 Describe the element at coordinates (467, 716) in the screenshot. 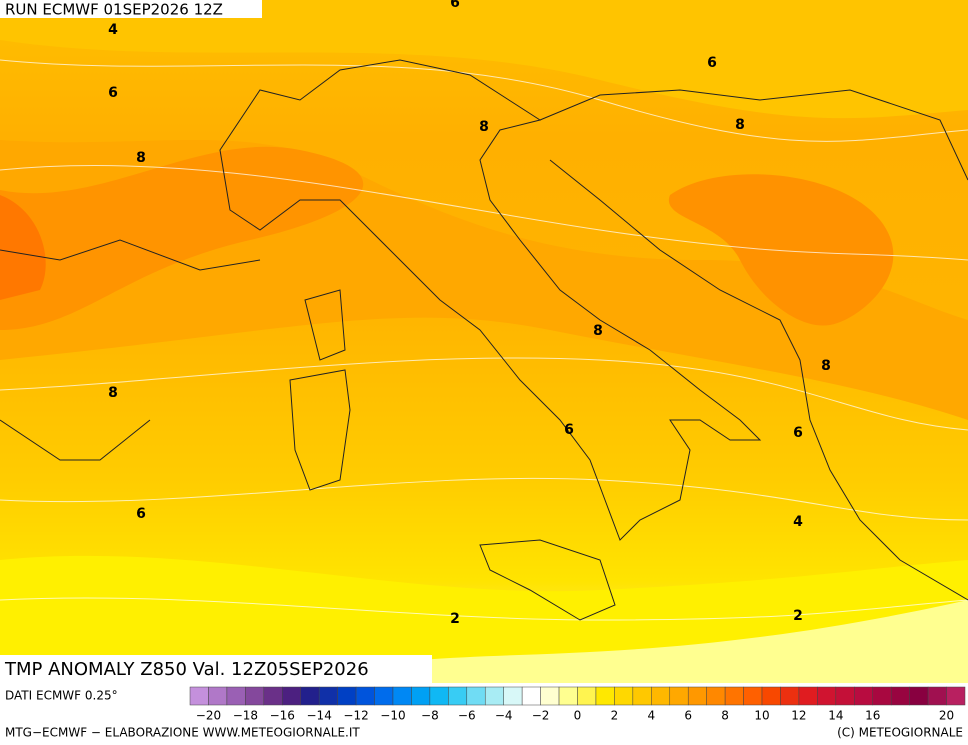

I see `colorbar-label: −6` at that location.